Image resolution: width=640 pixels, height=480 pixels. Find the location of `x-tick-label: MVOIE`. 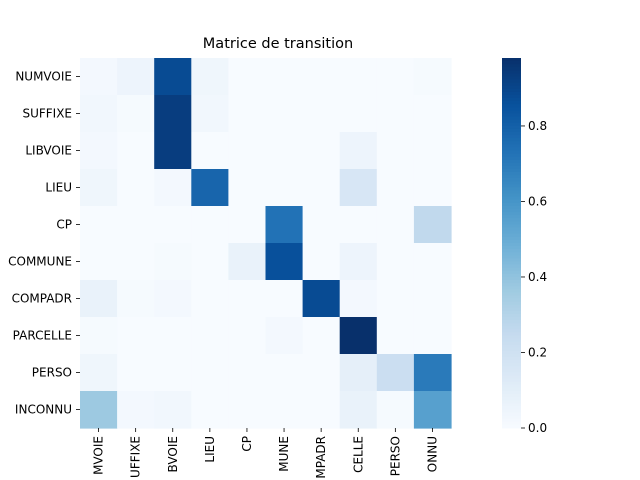

x-tick-label: MVOIE is located at coordinates (99, 455).